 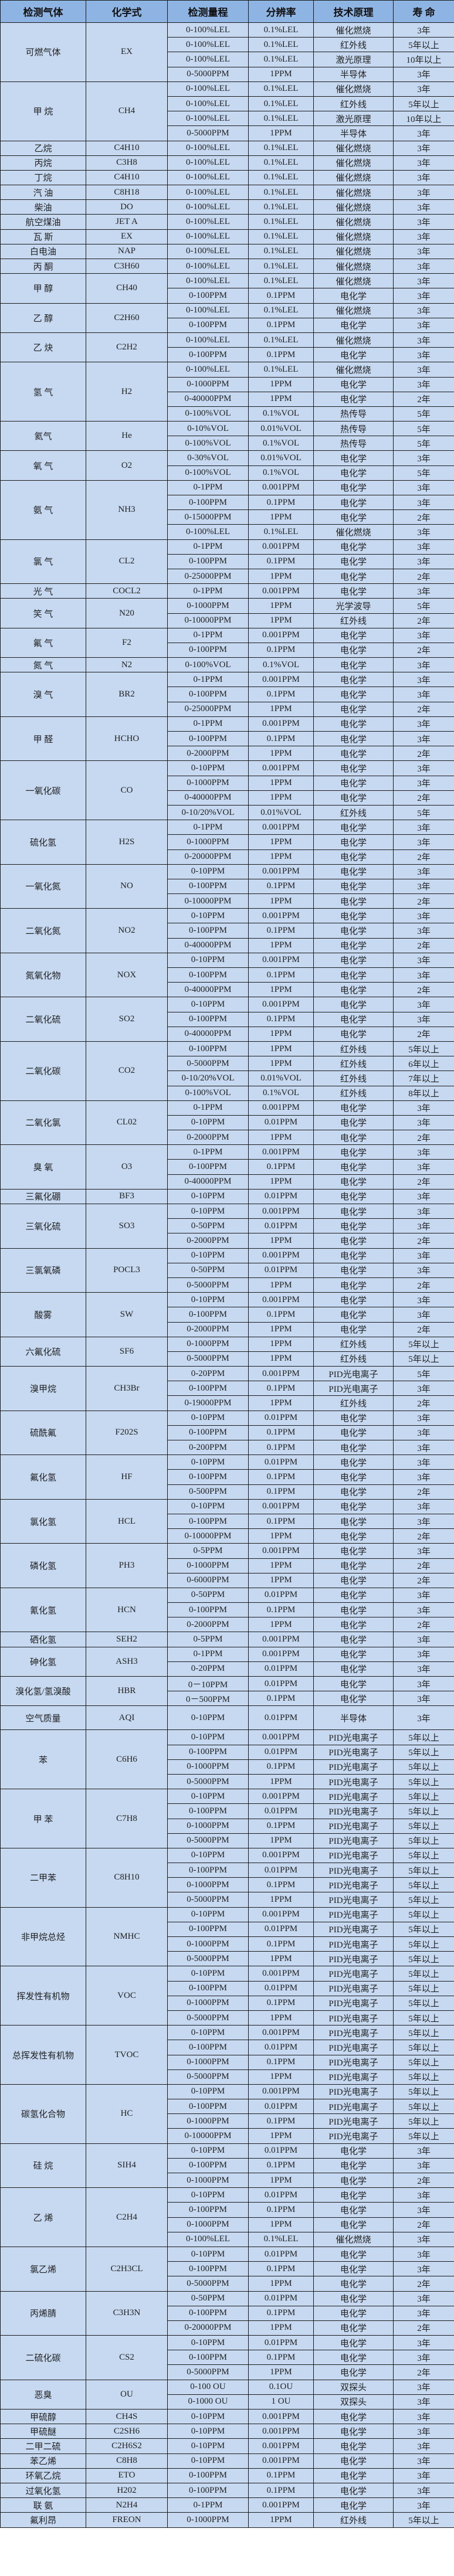 I want to click on range-cell: 0-10PPM, so click(x=208, y=1418).